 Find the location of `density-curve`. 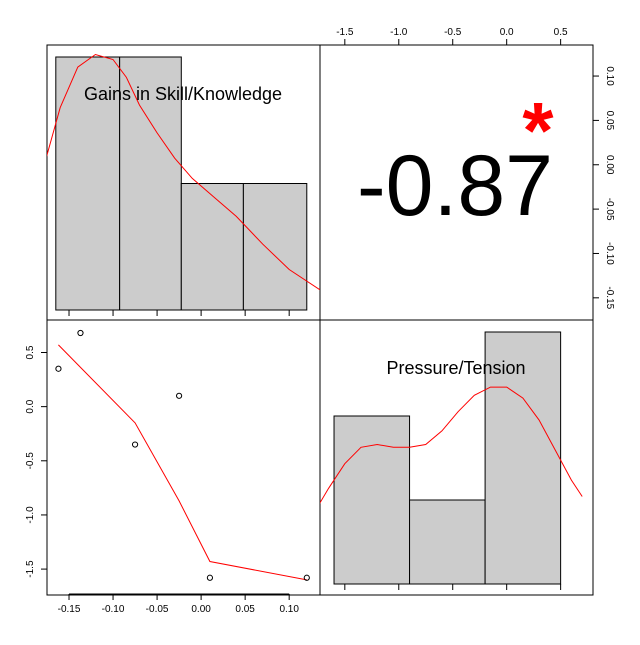

density-curve is located at coordinates (451, 445).